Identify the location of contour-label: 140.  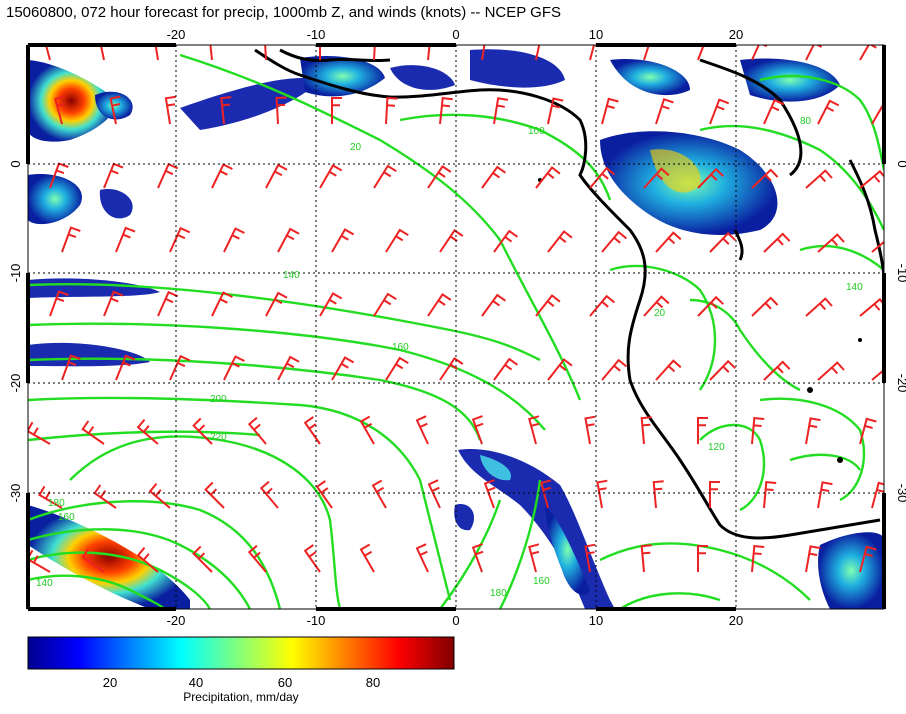
(854, 287).